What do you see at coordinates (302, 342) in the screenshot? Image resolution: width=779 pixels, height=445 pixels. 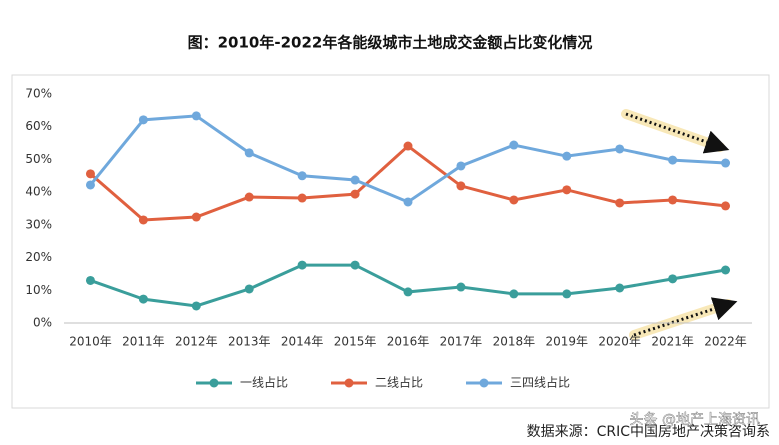 I see `x-tick-label: 2014年` at bounding box center [302, 342].